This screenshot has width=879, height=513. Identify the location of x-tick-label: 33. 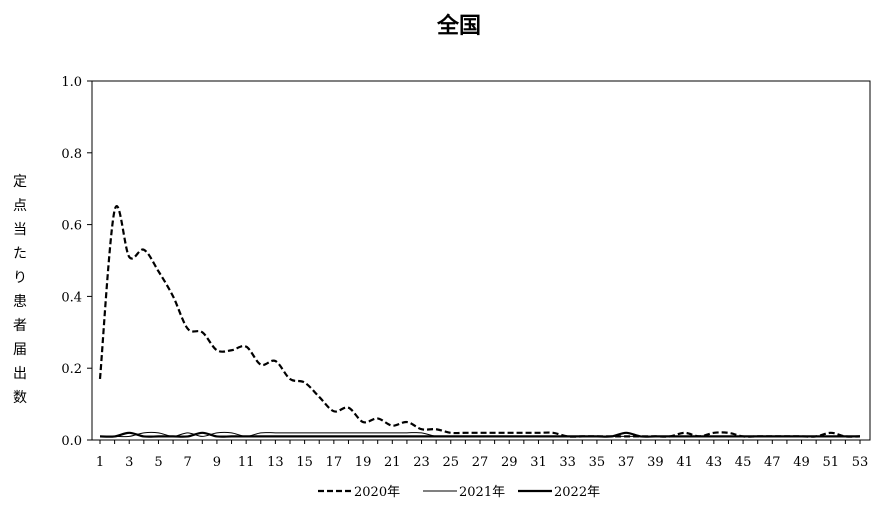
(567, 462).